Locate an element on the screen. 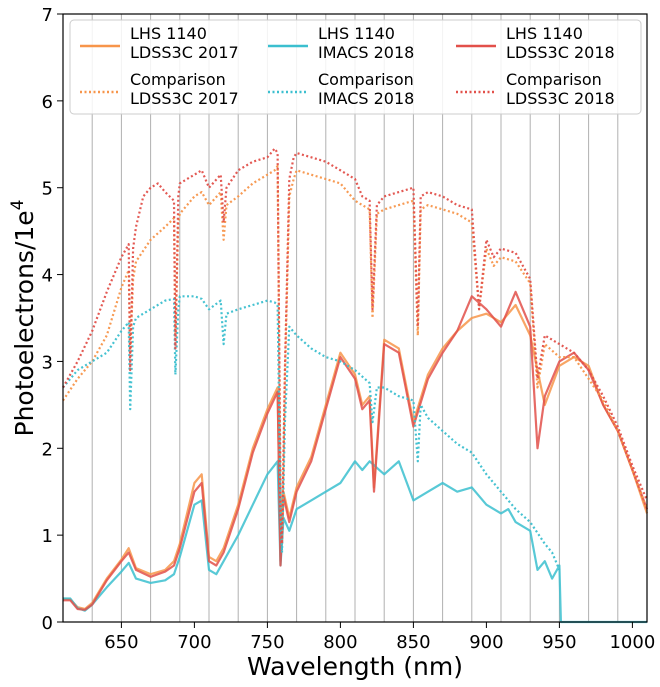 Image resolution: width=660 pixels, height=687 pixels. y-axis-ticks: 0 1 2 3 4 5 6 7 is located at coordinates (52, 319).